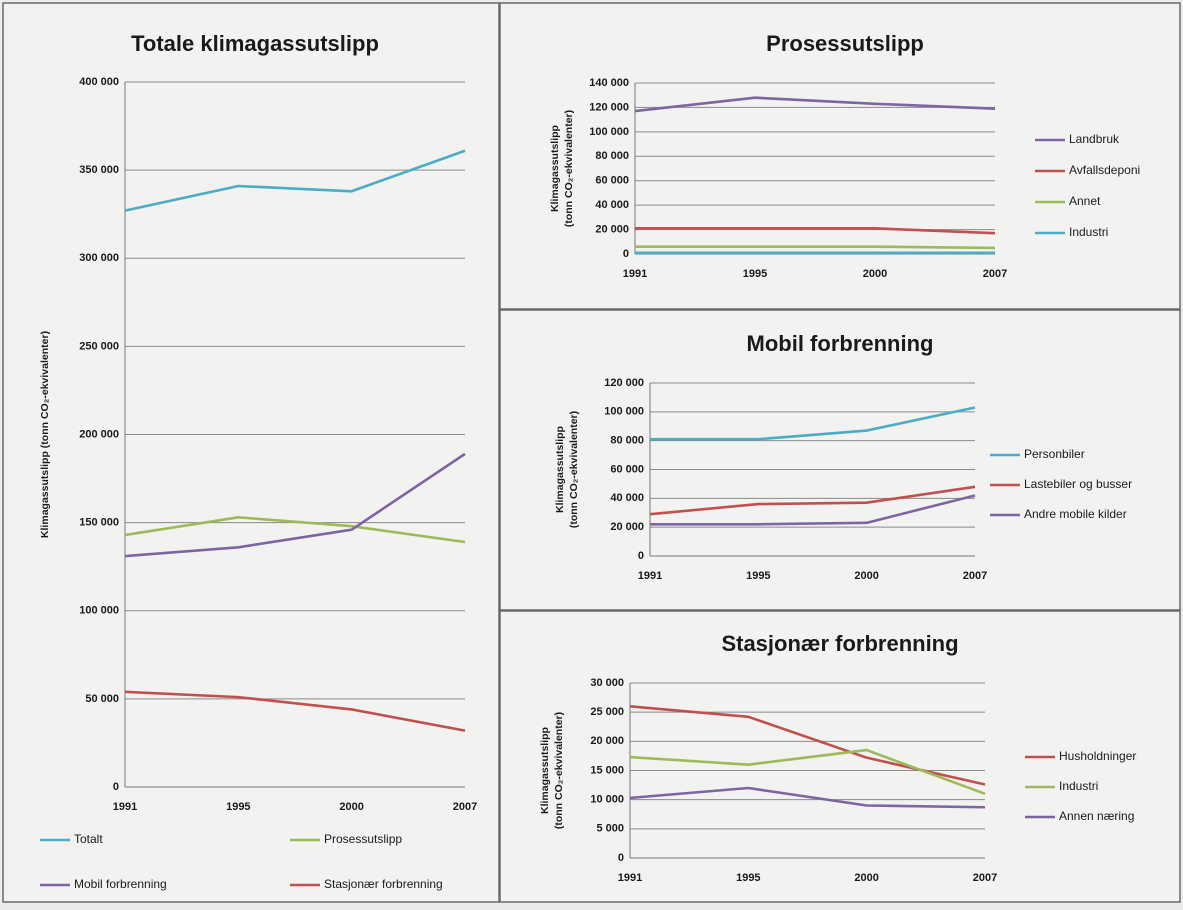  I want to click on legend-label: Annen næring, so click(1096, 816).